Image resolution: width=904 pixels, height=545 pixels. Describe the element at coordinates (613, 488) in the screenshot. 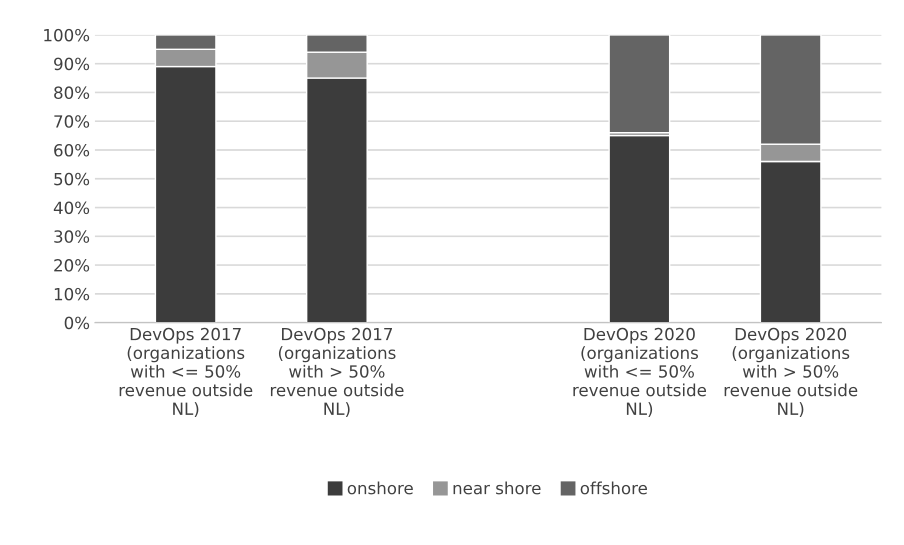

I see `legend-label: offshore` at that location.